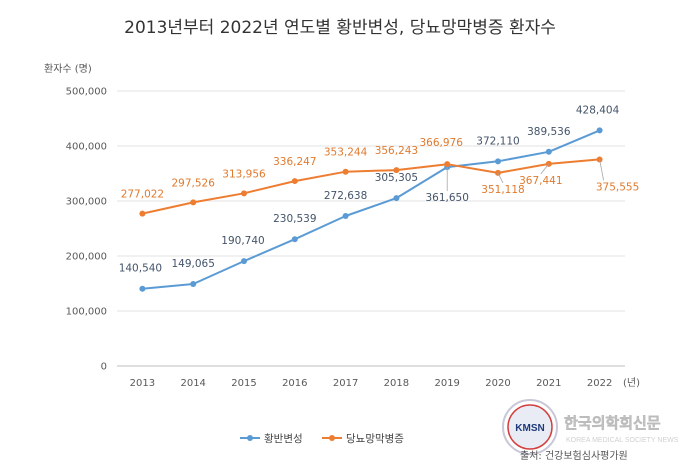  I want to click on y-tick-label: 0, so click(104, 367).